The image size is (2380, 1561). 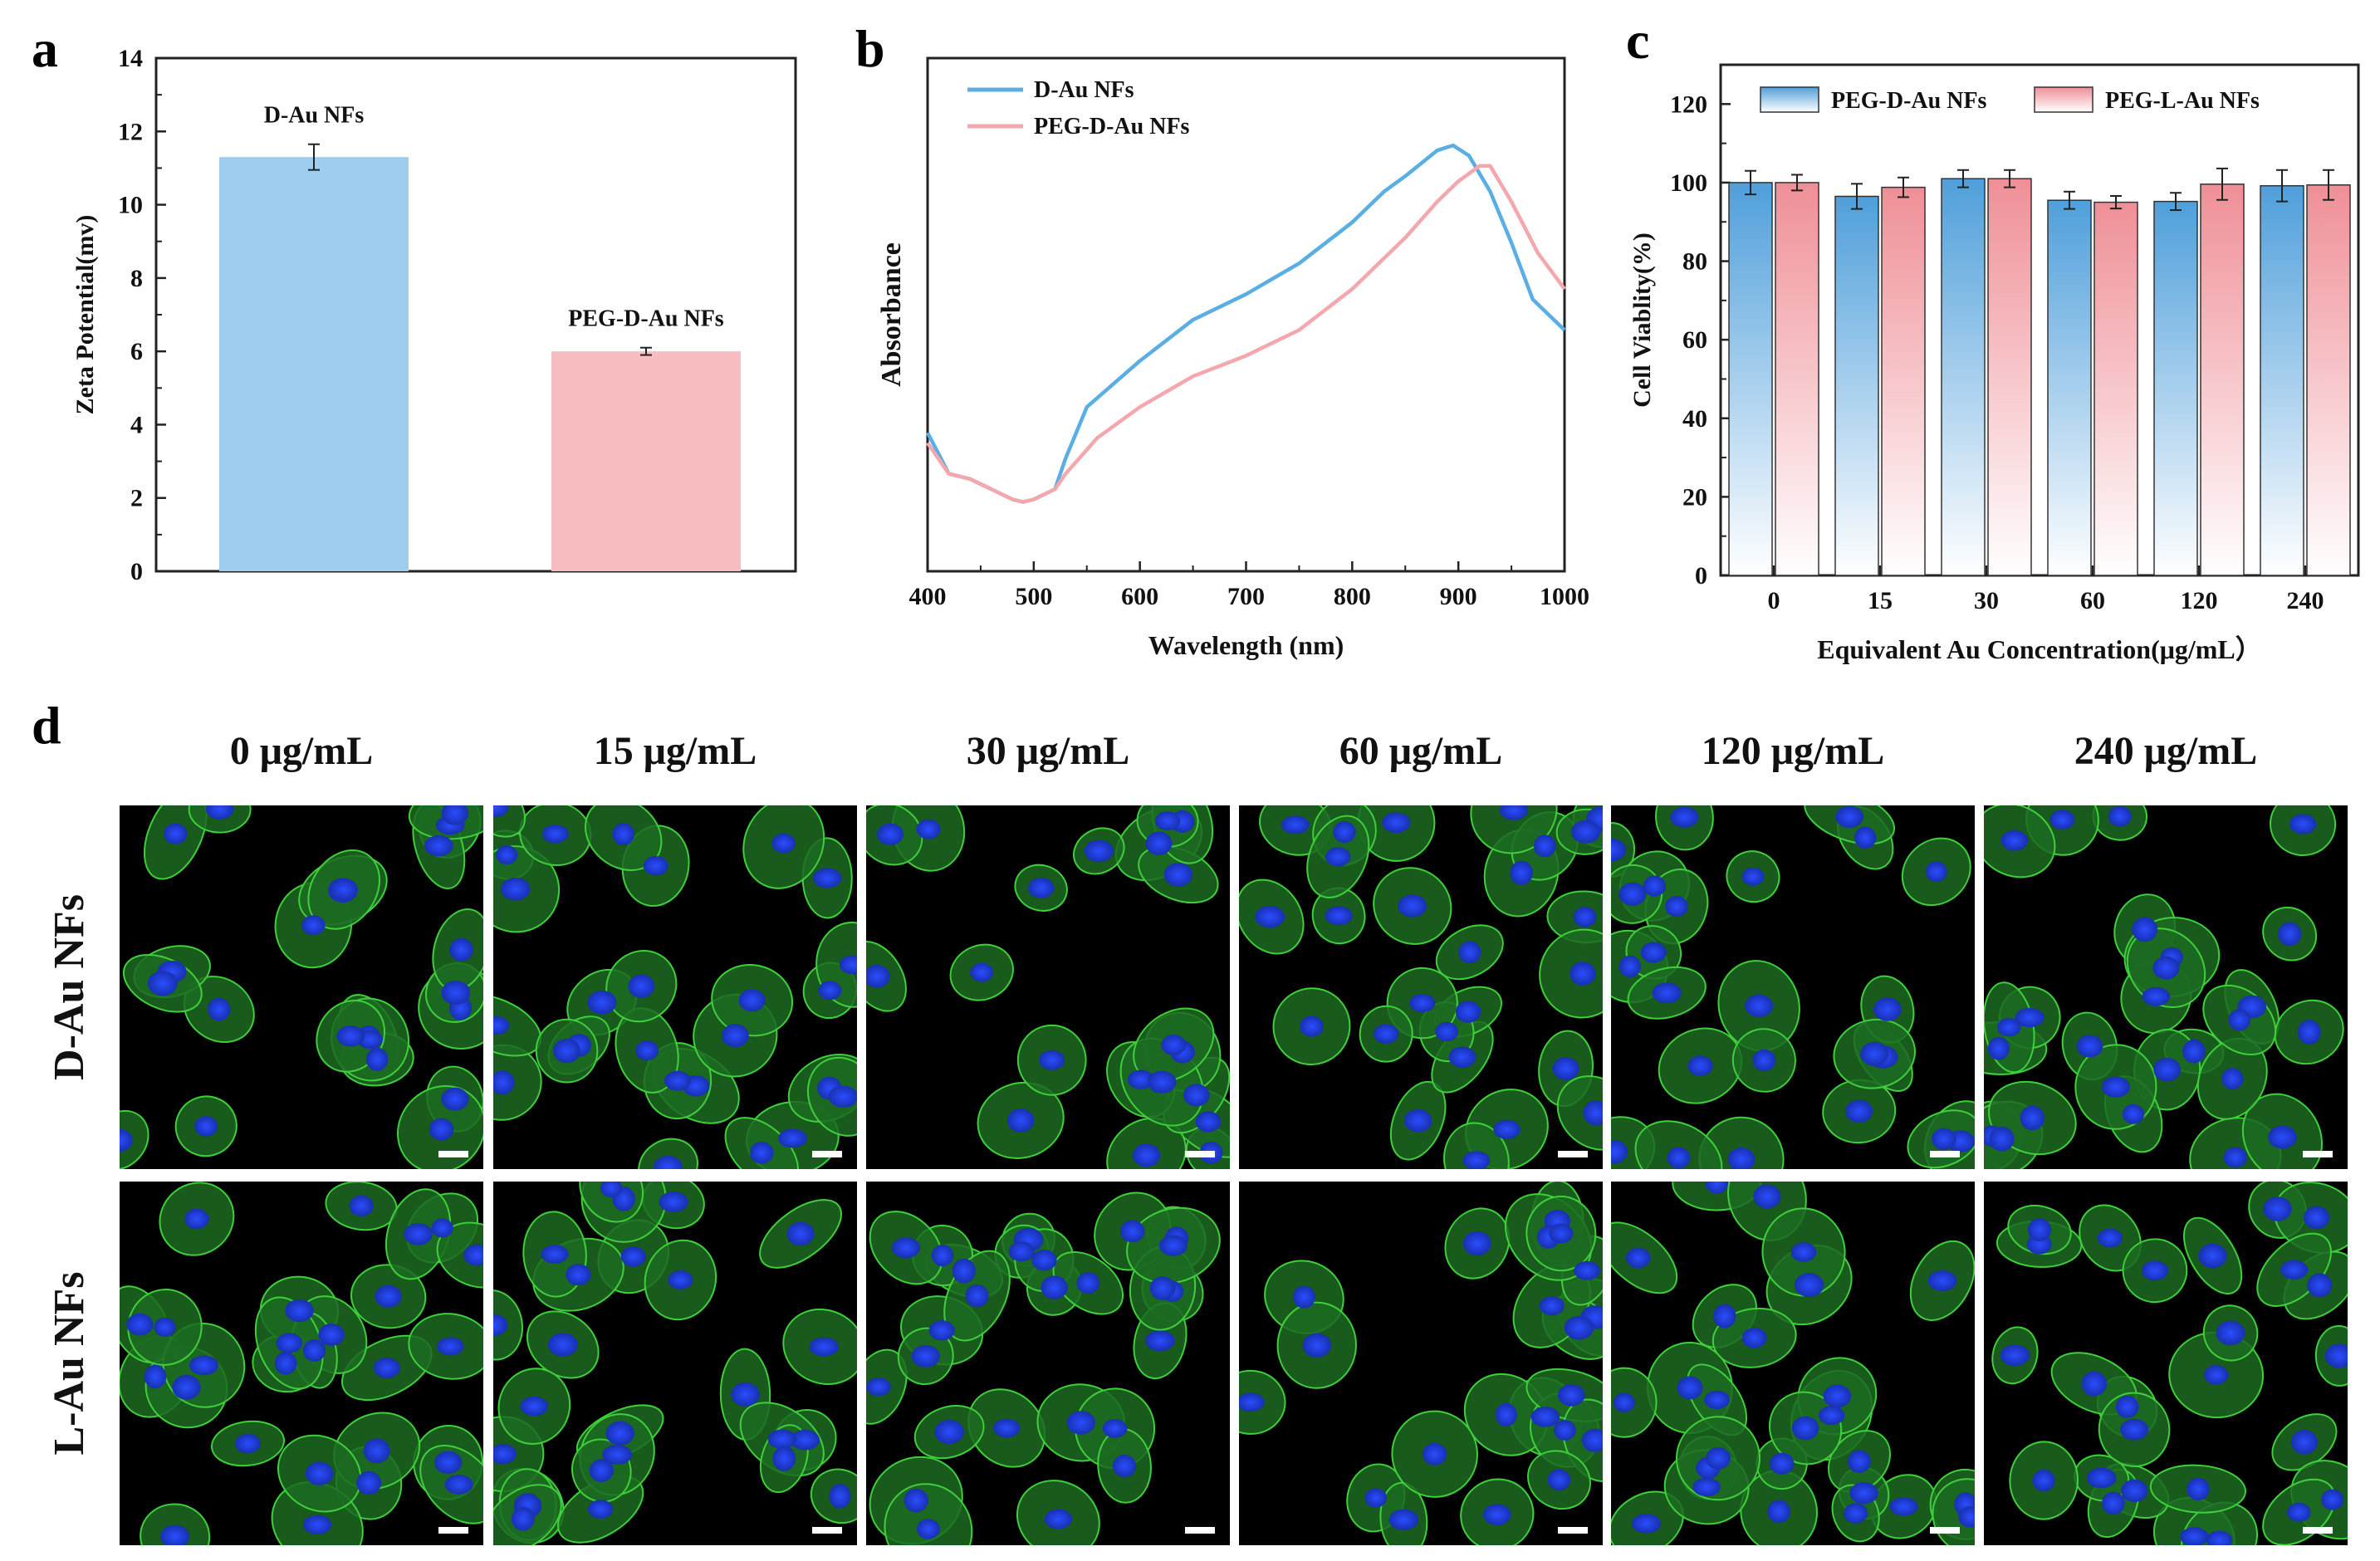 What do you see at coordinates (1564, 596) in the screenshot?
I see `x-tick-label: 1000` at bounding box center [1564, 596].